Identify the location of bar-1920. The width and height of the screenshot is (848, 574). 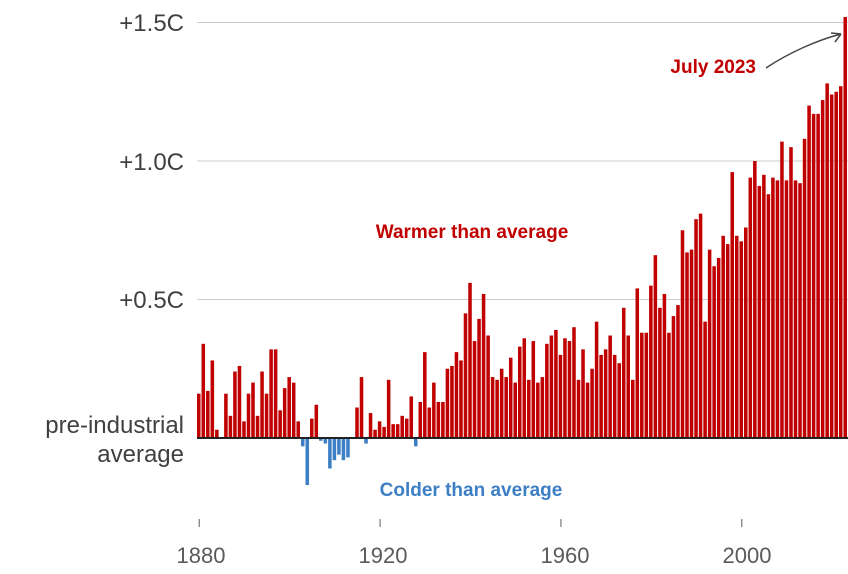
(379, 429).